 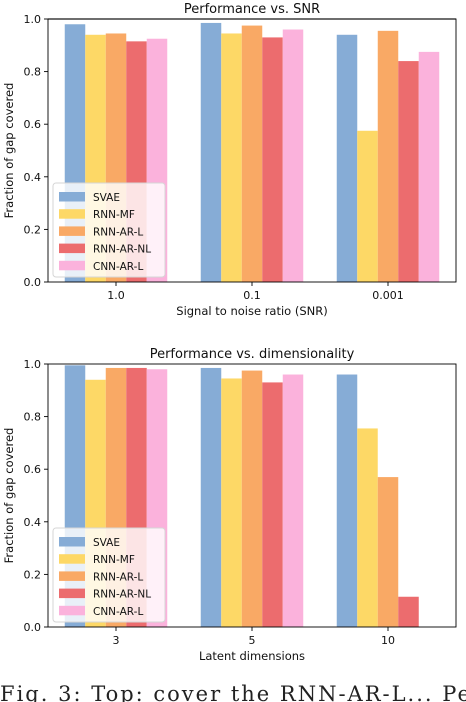 I want to click on x-tick-label: 0.1, so click(x=252, y=295).